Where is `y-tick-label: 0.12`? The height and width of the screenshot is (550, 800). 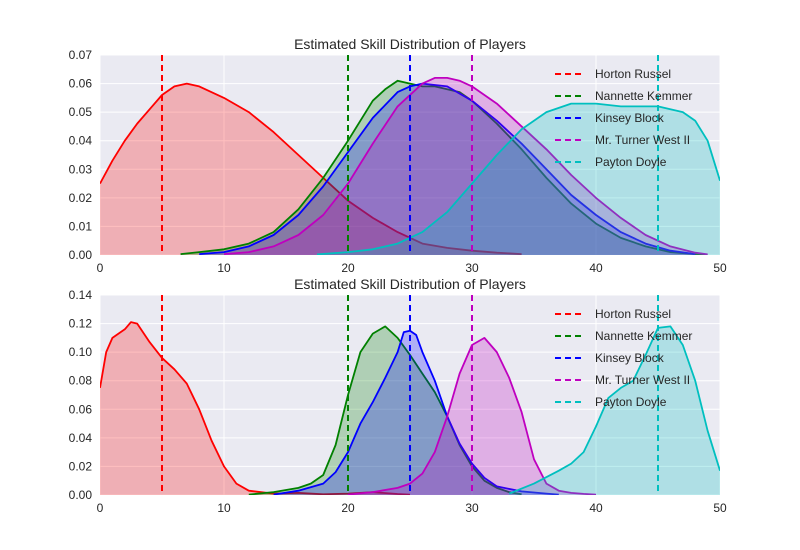
y-tick-label: 0.12 is located at coordinates (81, 324).